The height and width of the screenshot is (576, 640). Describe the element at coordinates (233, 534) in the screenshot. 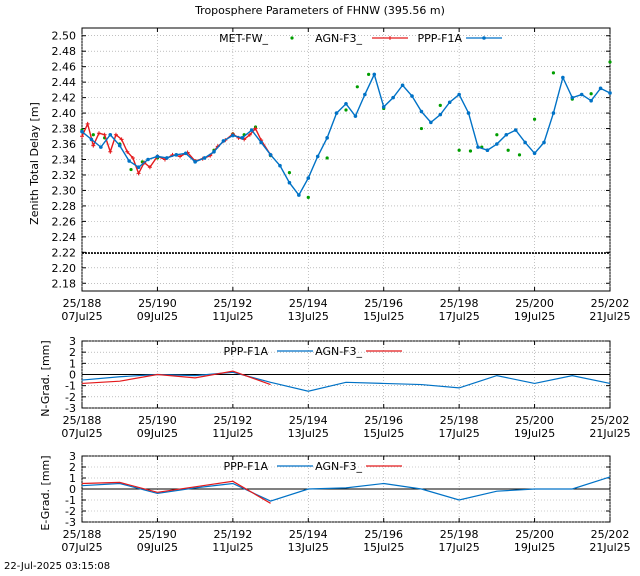

I see `e_grad-x-tick-label: 25/192` at that location.